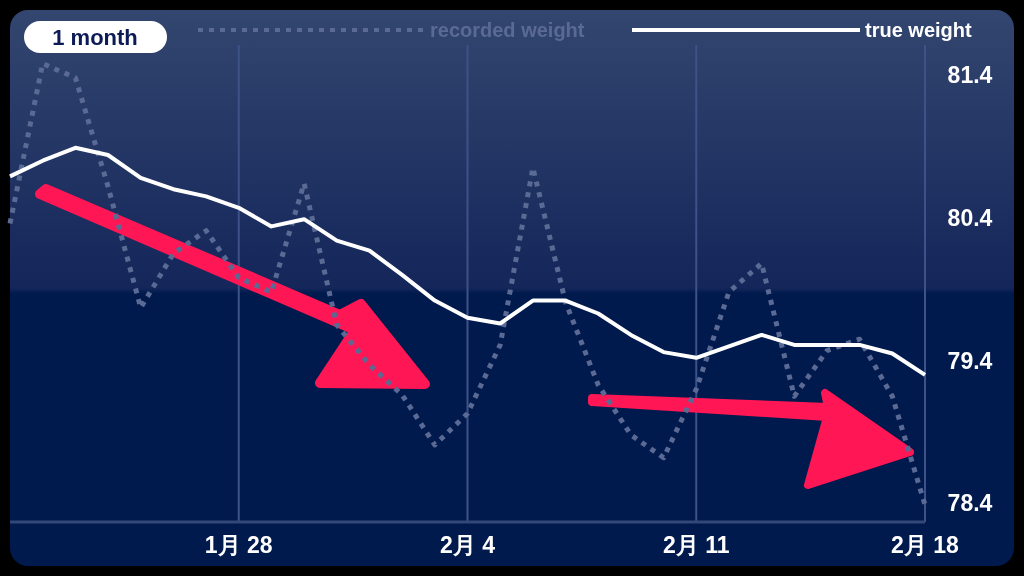  I want to click on x-tick-label: 1月 28, so click(238, 545).